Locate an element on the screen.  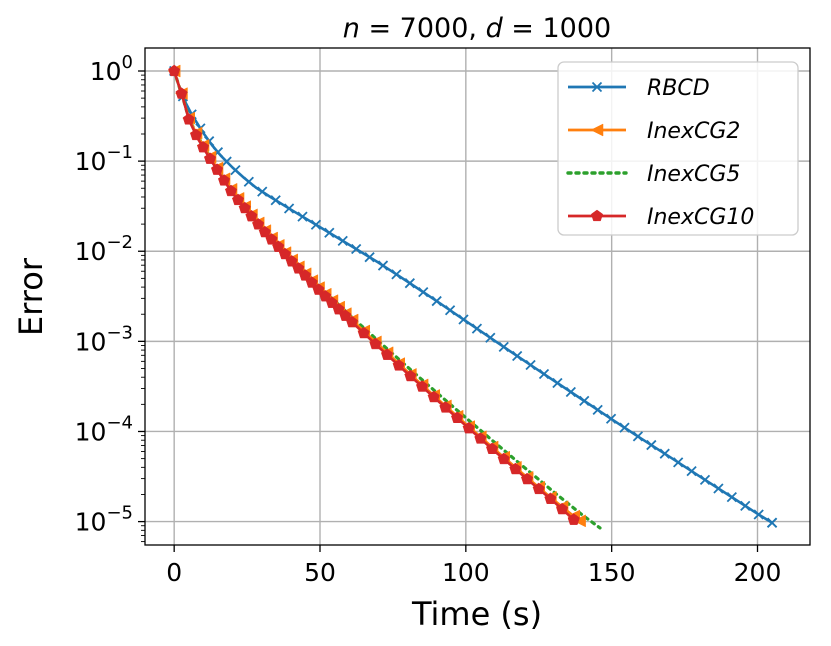
y-tick-label: 10⁻³ is located at coordinates (104, 339).